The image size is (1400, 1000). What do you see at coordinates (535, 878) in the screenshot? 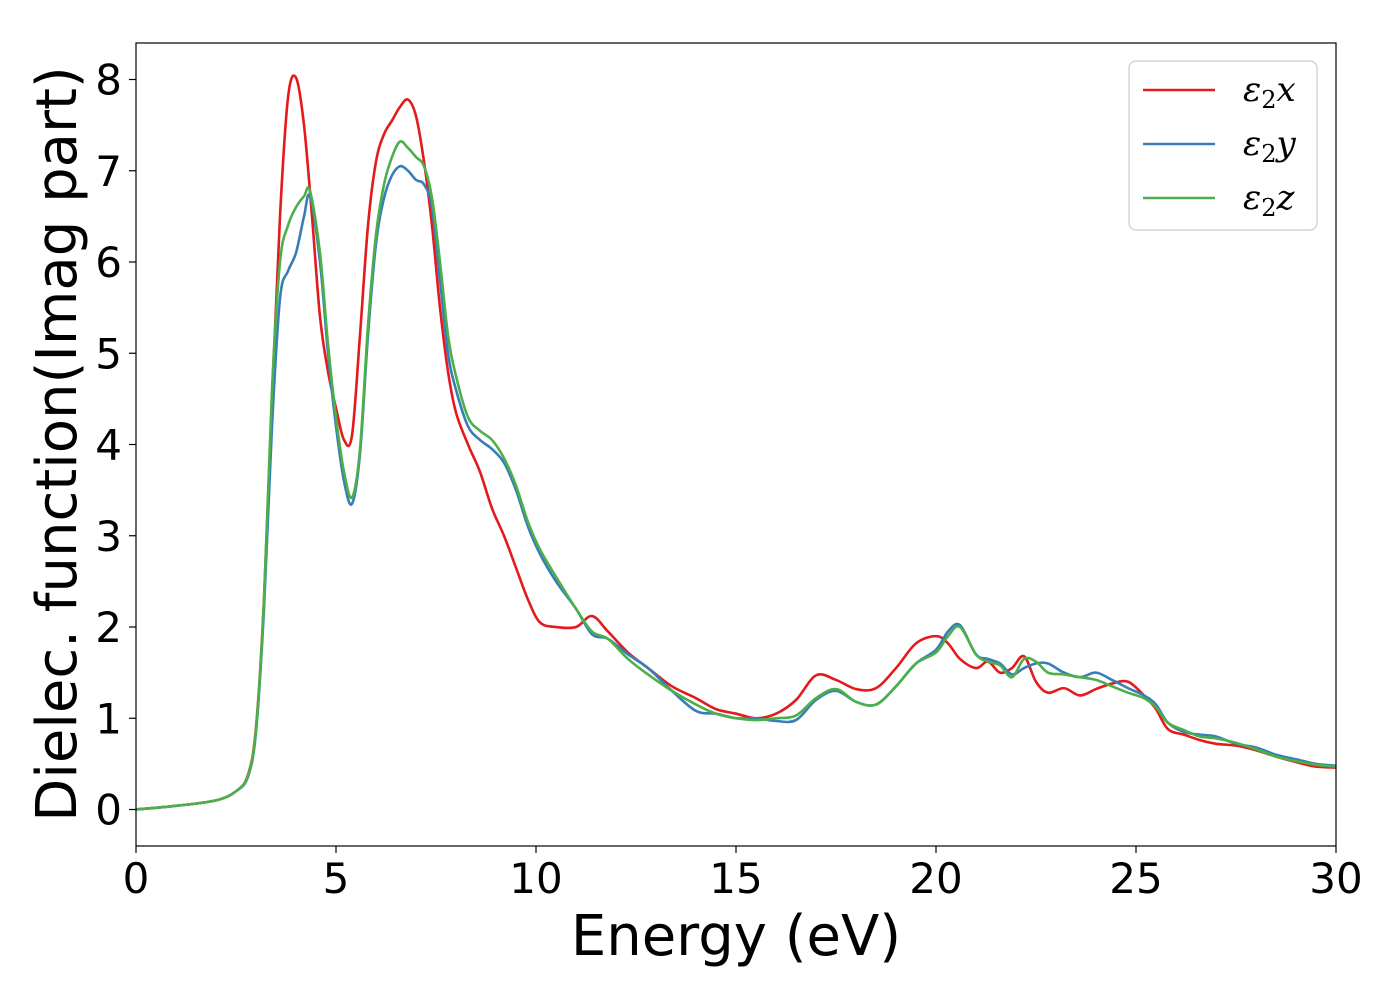
I see `x-tick-label: 10` at bounding box center [535, 878].